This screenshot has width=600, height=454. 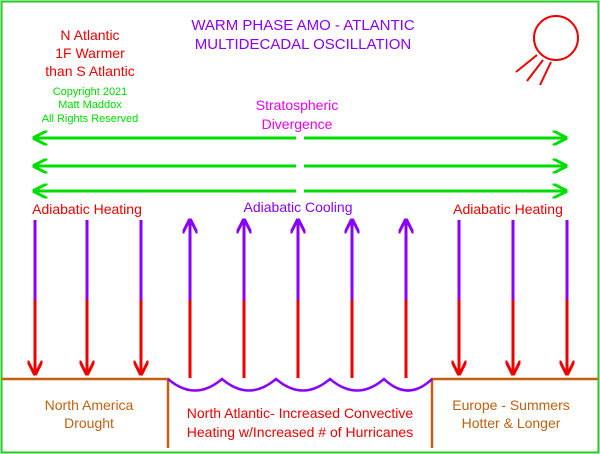 What do you see at coordinates (298, 207) in the screenshot?
I see `label-cooling: Adiabatic Cooling` at bounding box center [298, 207].